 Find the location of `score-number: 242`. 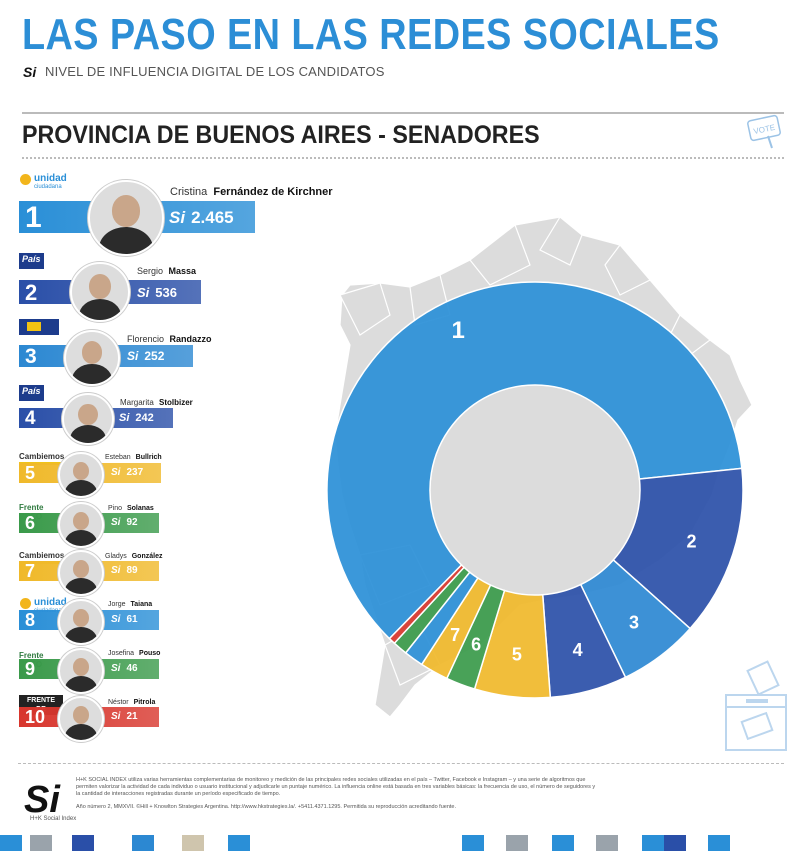

score-number: 242 is located at coordinates (144, 417).